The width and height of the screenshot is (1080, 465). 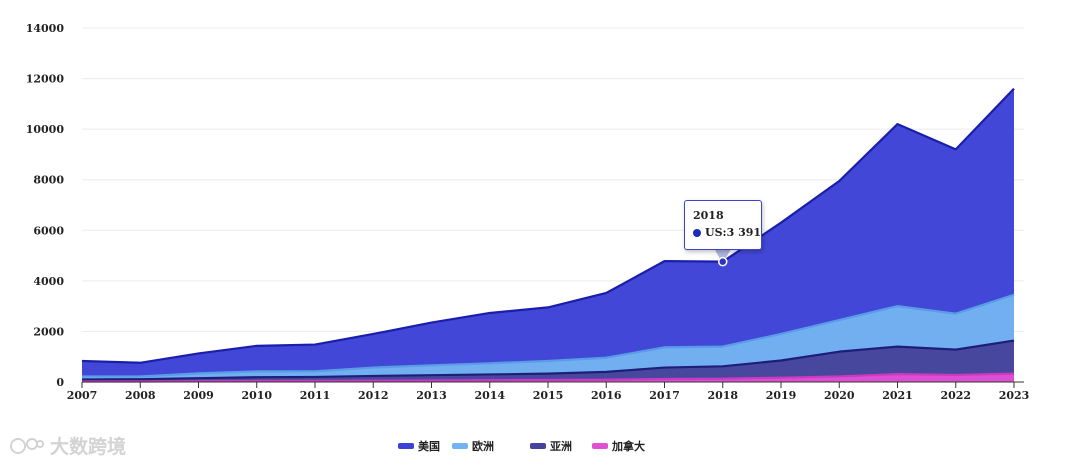 What do you see at coordinates (45, 205) in the screenshot?
I see `y-axis: 0 2000 4000 6000 8000 10000 12000 14000` at bounding box center [45, 205].